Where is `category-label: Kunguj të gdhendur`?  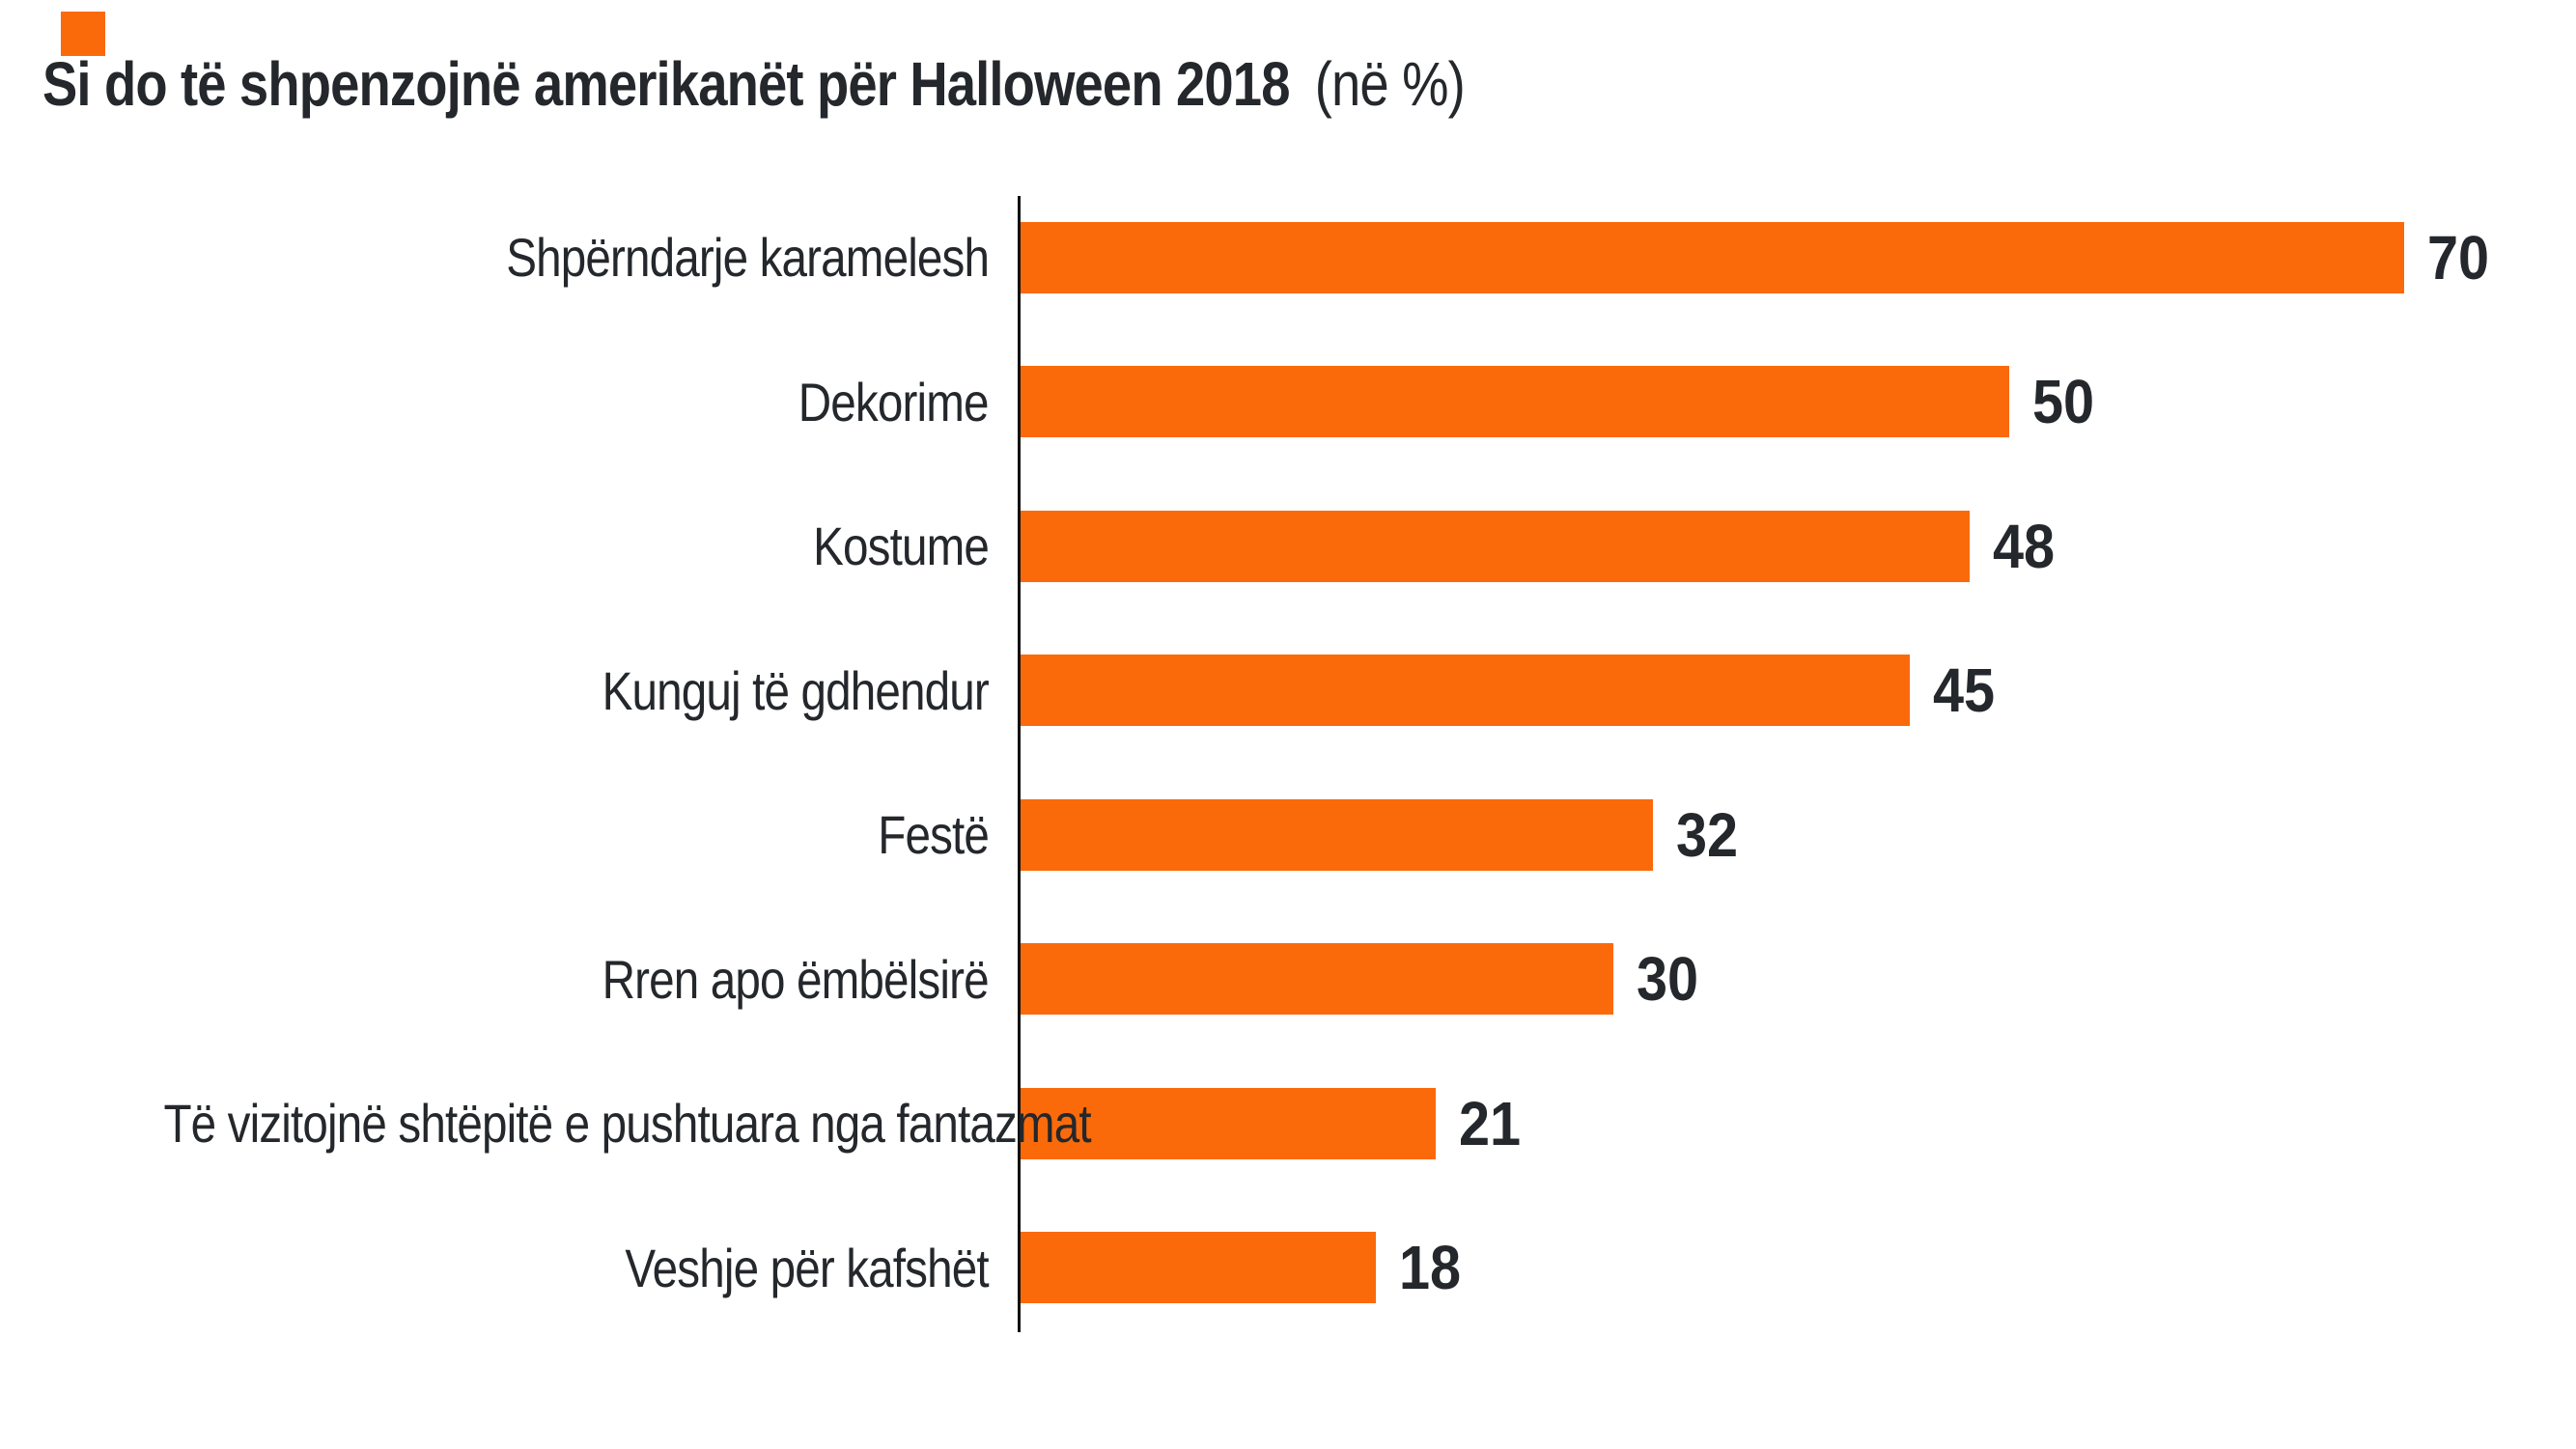 category-label: Kunguj të gdhendur is located at coordinates (796, 690).